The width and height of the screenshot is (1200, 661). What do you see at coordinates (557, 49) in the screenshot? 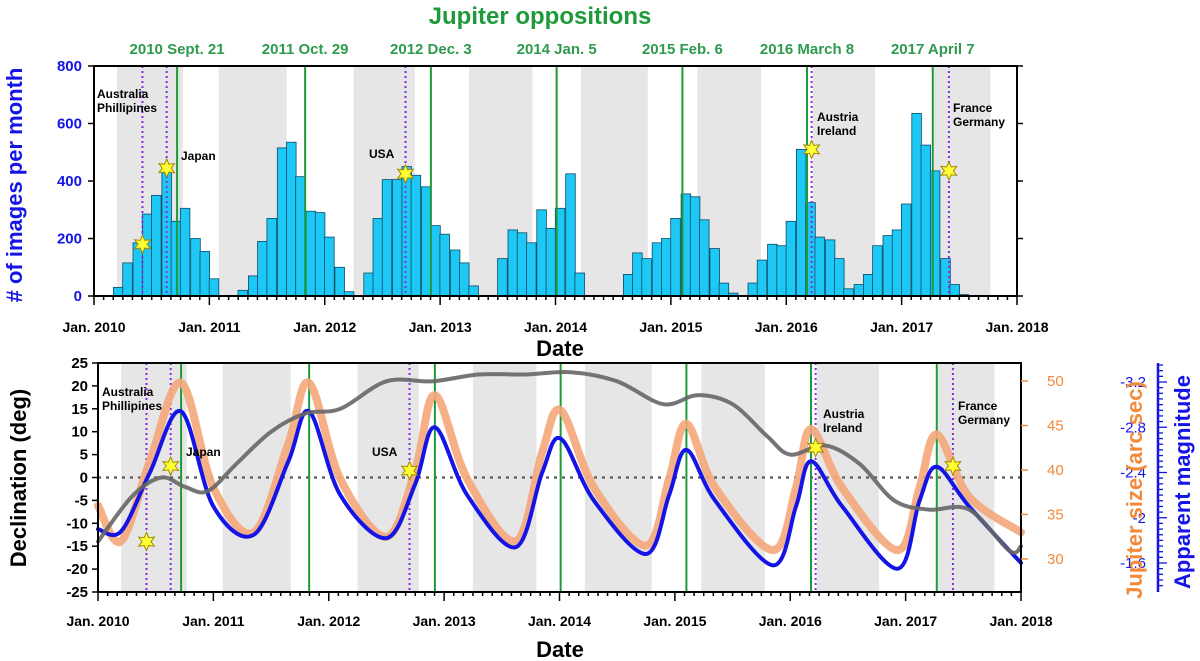
I see `opposition-label: 2014 Jan. 5` at bounding box center [557, 49].